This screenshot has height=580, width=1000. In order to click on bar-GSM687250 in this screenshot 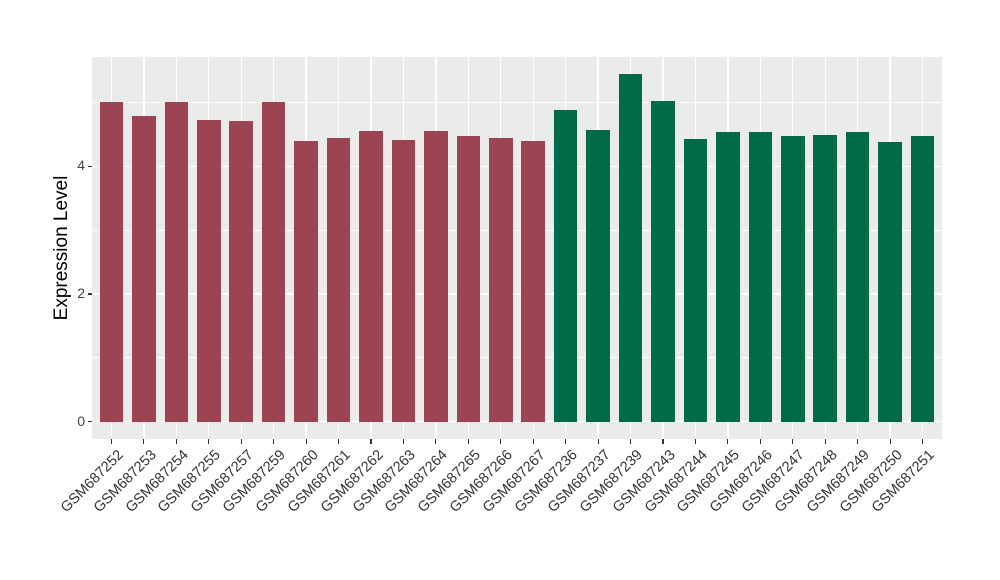, I will do `click(890, 282)`.